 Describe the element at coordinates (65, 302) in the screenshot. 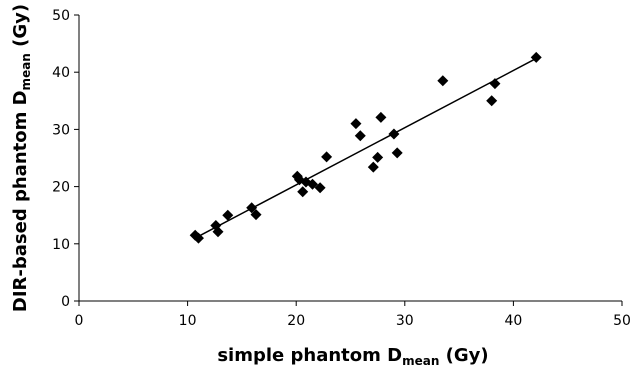

I see `y-tick-label: 0` at that location.